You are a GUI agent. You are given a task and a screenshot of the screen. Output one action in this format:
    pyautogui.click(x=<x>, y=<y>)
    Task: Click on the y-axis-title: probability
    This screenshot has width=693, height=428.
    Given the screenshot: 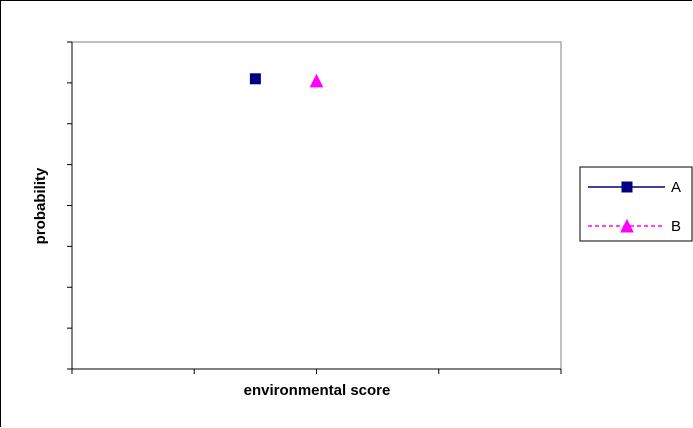 What is the action you would take?
    pyautogui.click(x=40, y=205)
    